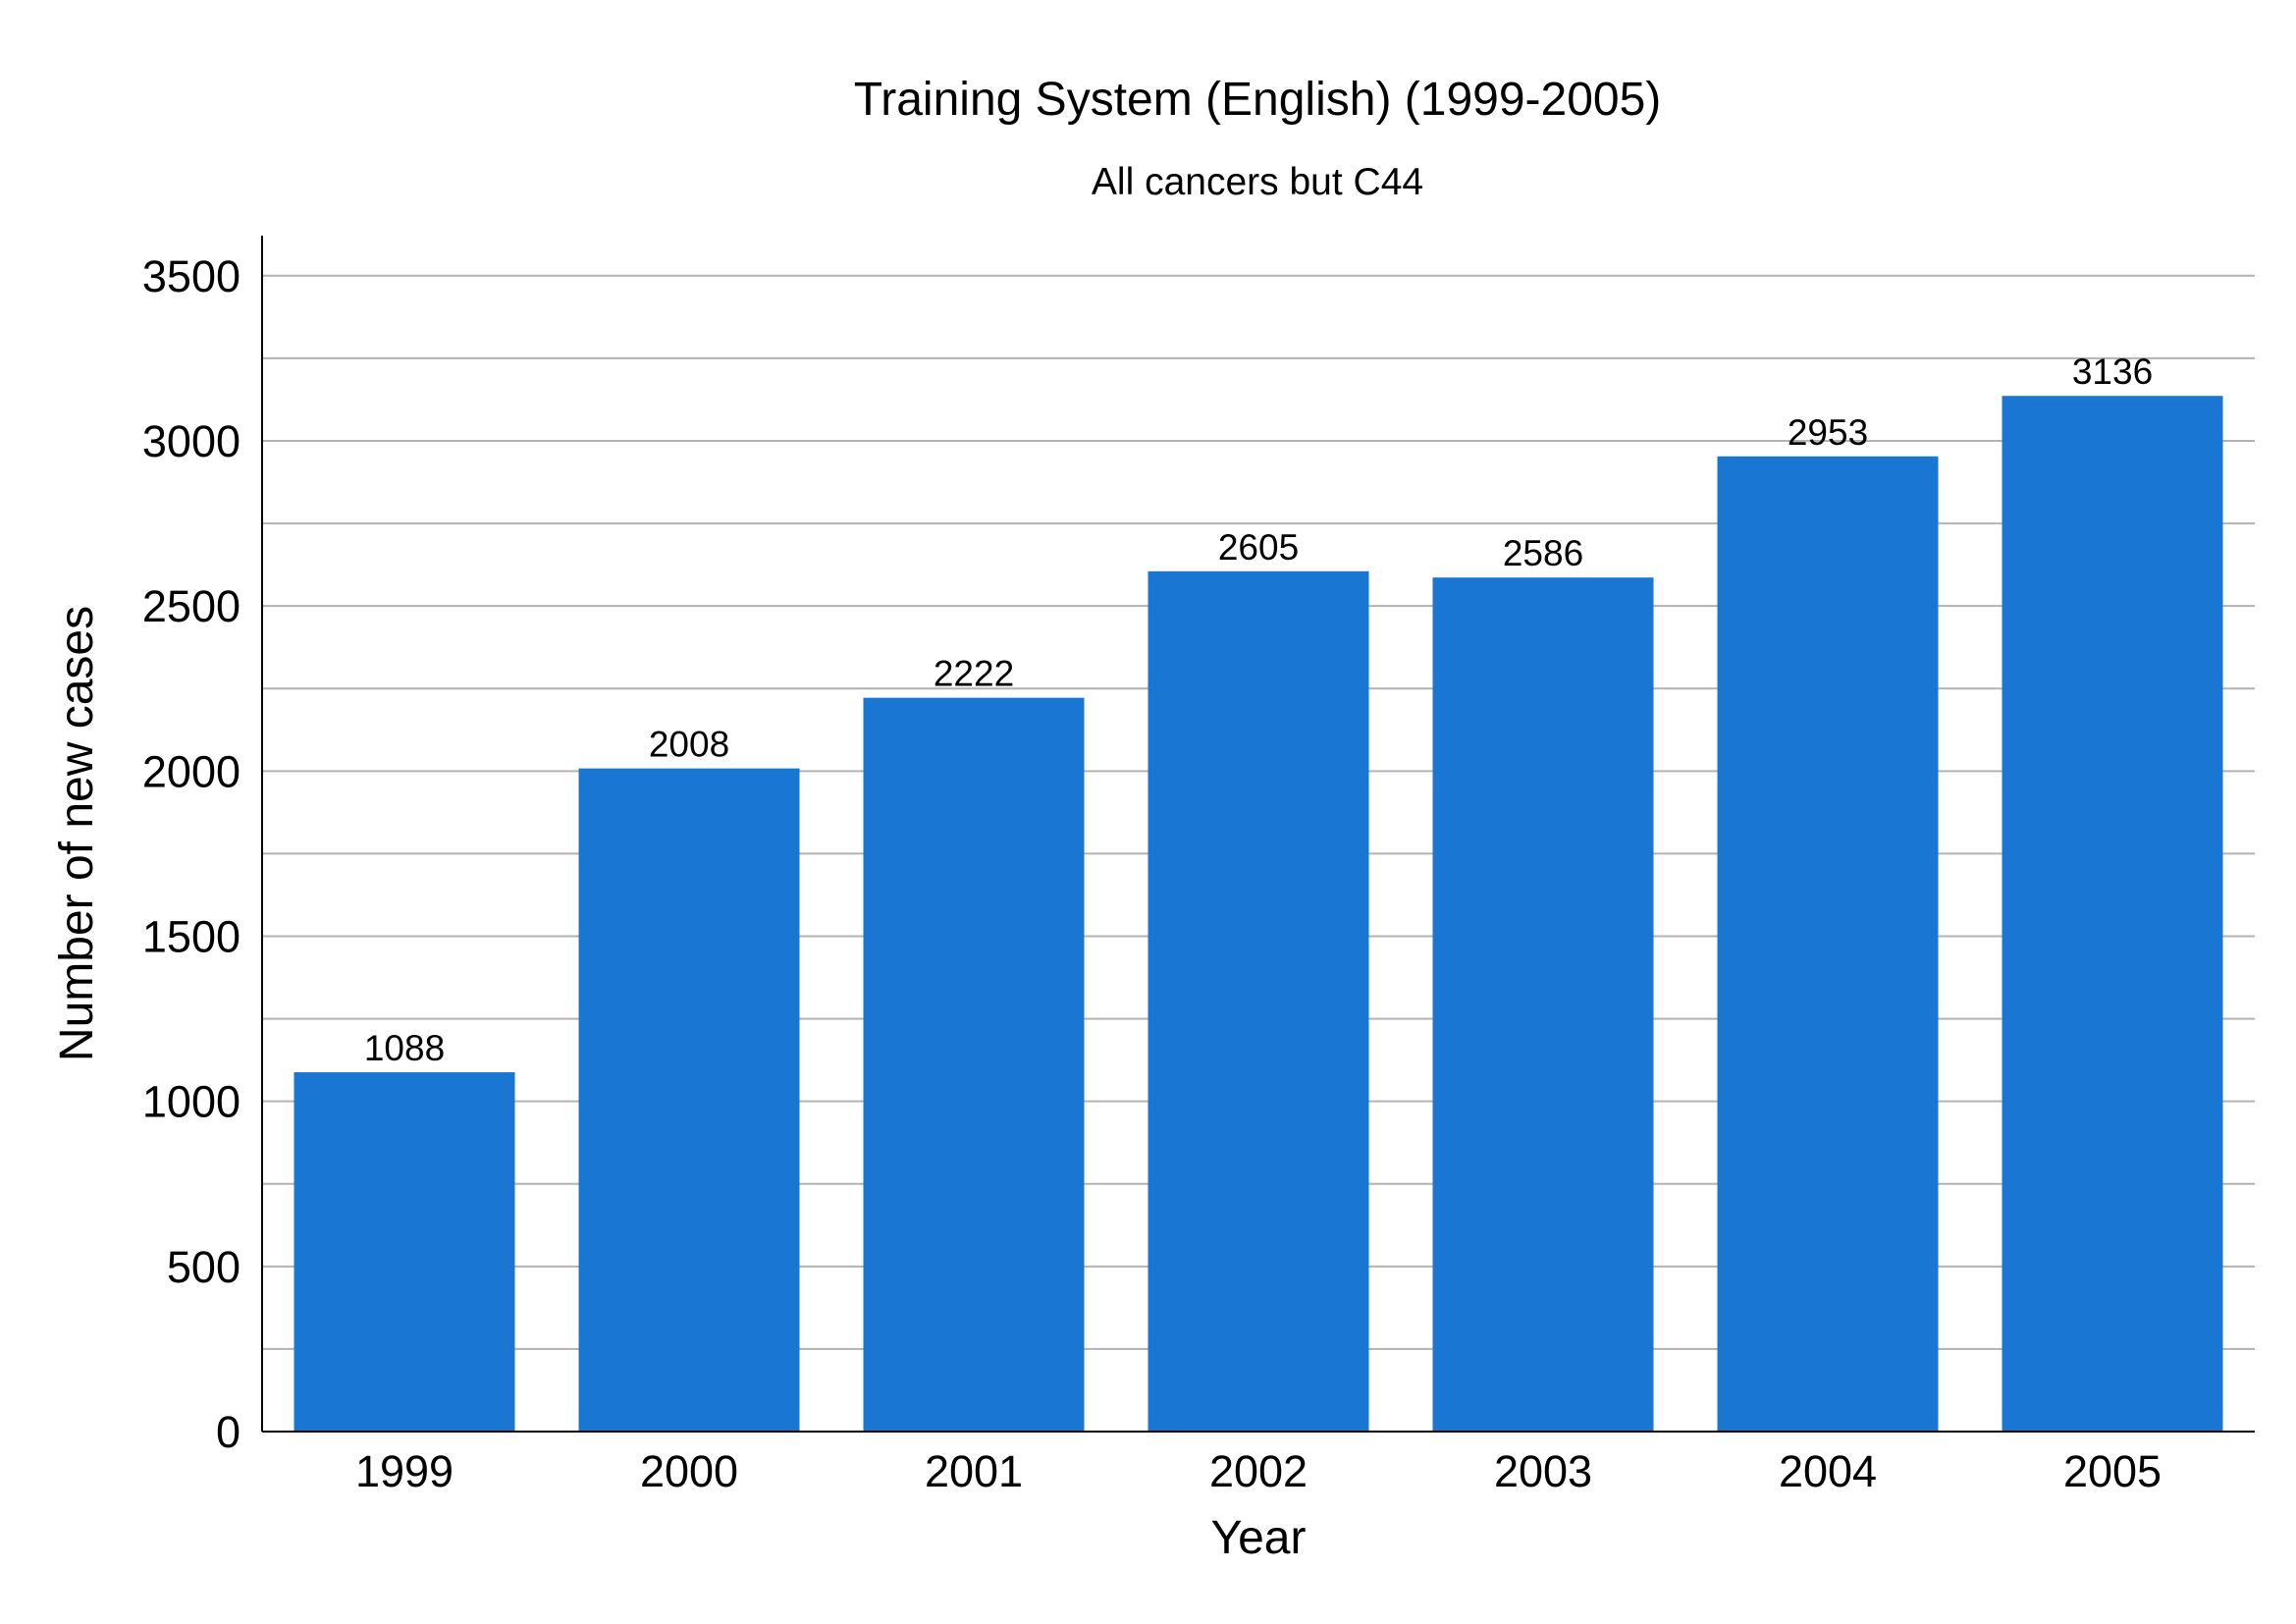 Image resolution: width=2296 pixels, height=1624 pixels. I want to click on x-tick-label: 2002, so click(1258, 1471).